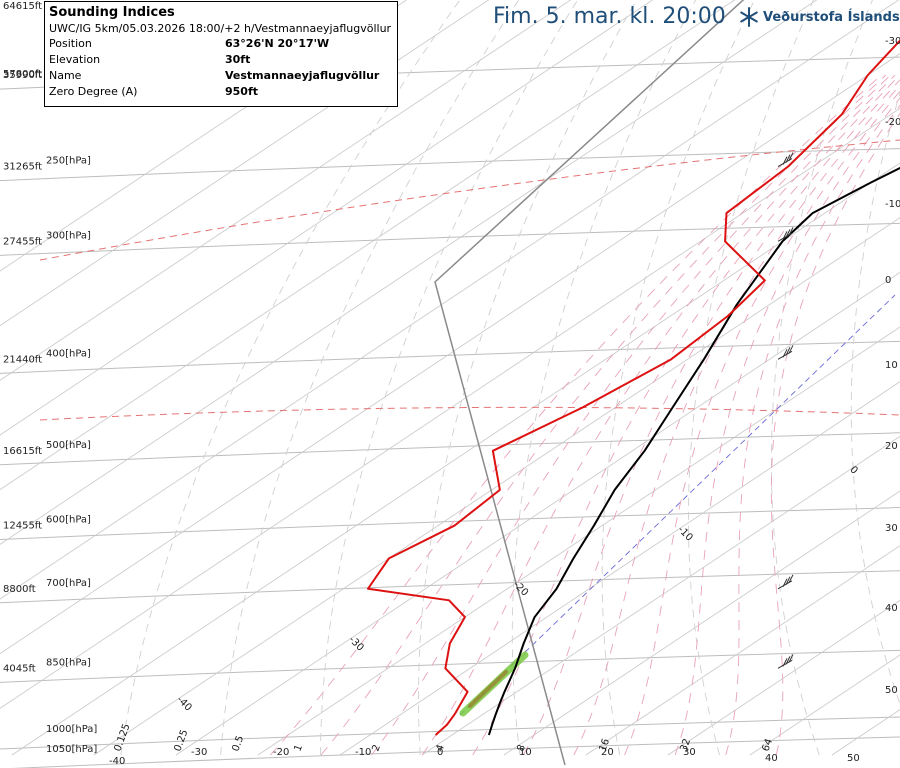 The height and width of the screenshot is (768, 900). I want to click on mixing-ratio-label: 16, so click(604, 745).